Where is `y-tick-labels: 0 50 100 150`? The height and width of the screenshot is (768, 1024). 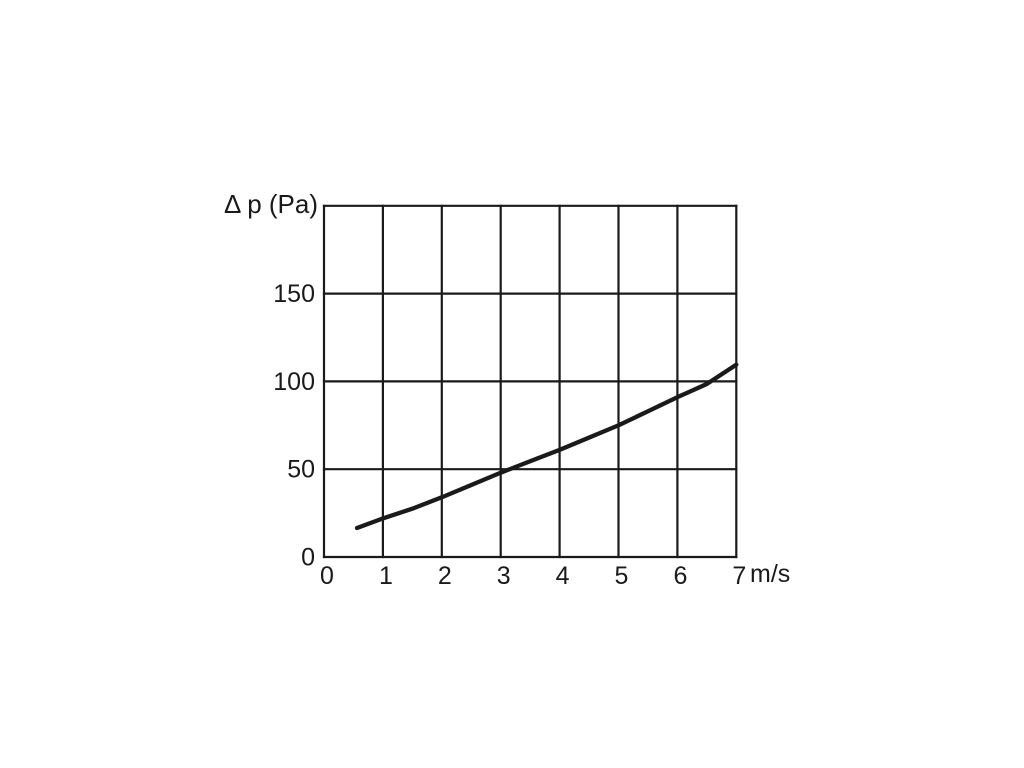
y-tick-labels: 0 50 100 150 is located at coordinates (294, 425).